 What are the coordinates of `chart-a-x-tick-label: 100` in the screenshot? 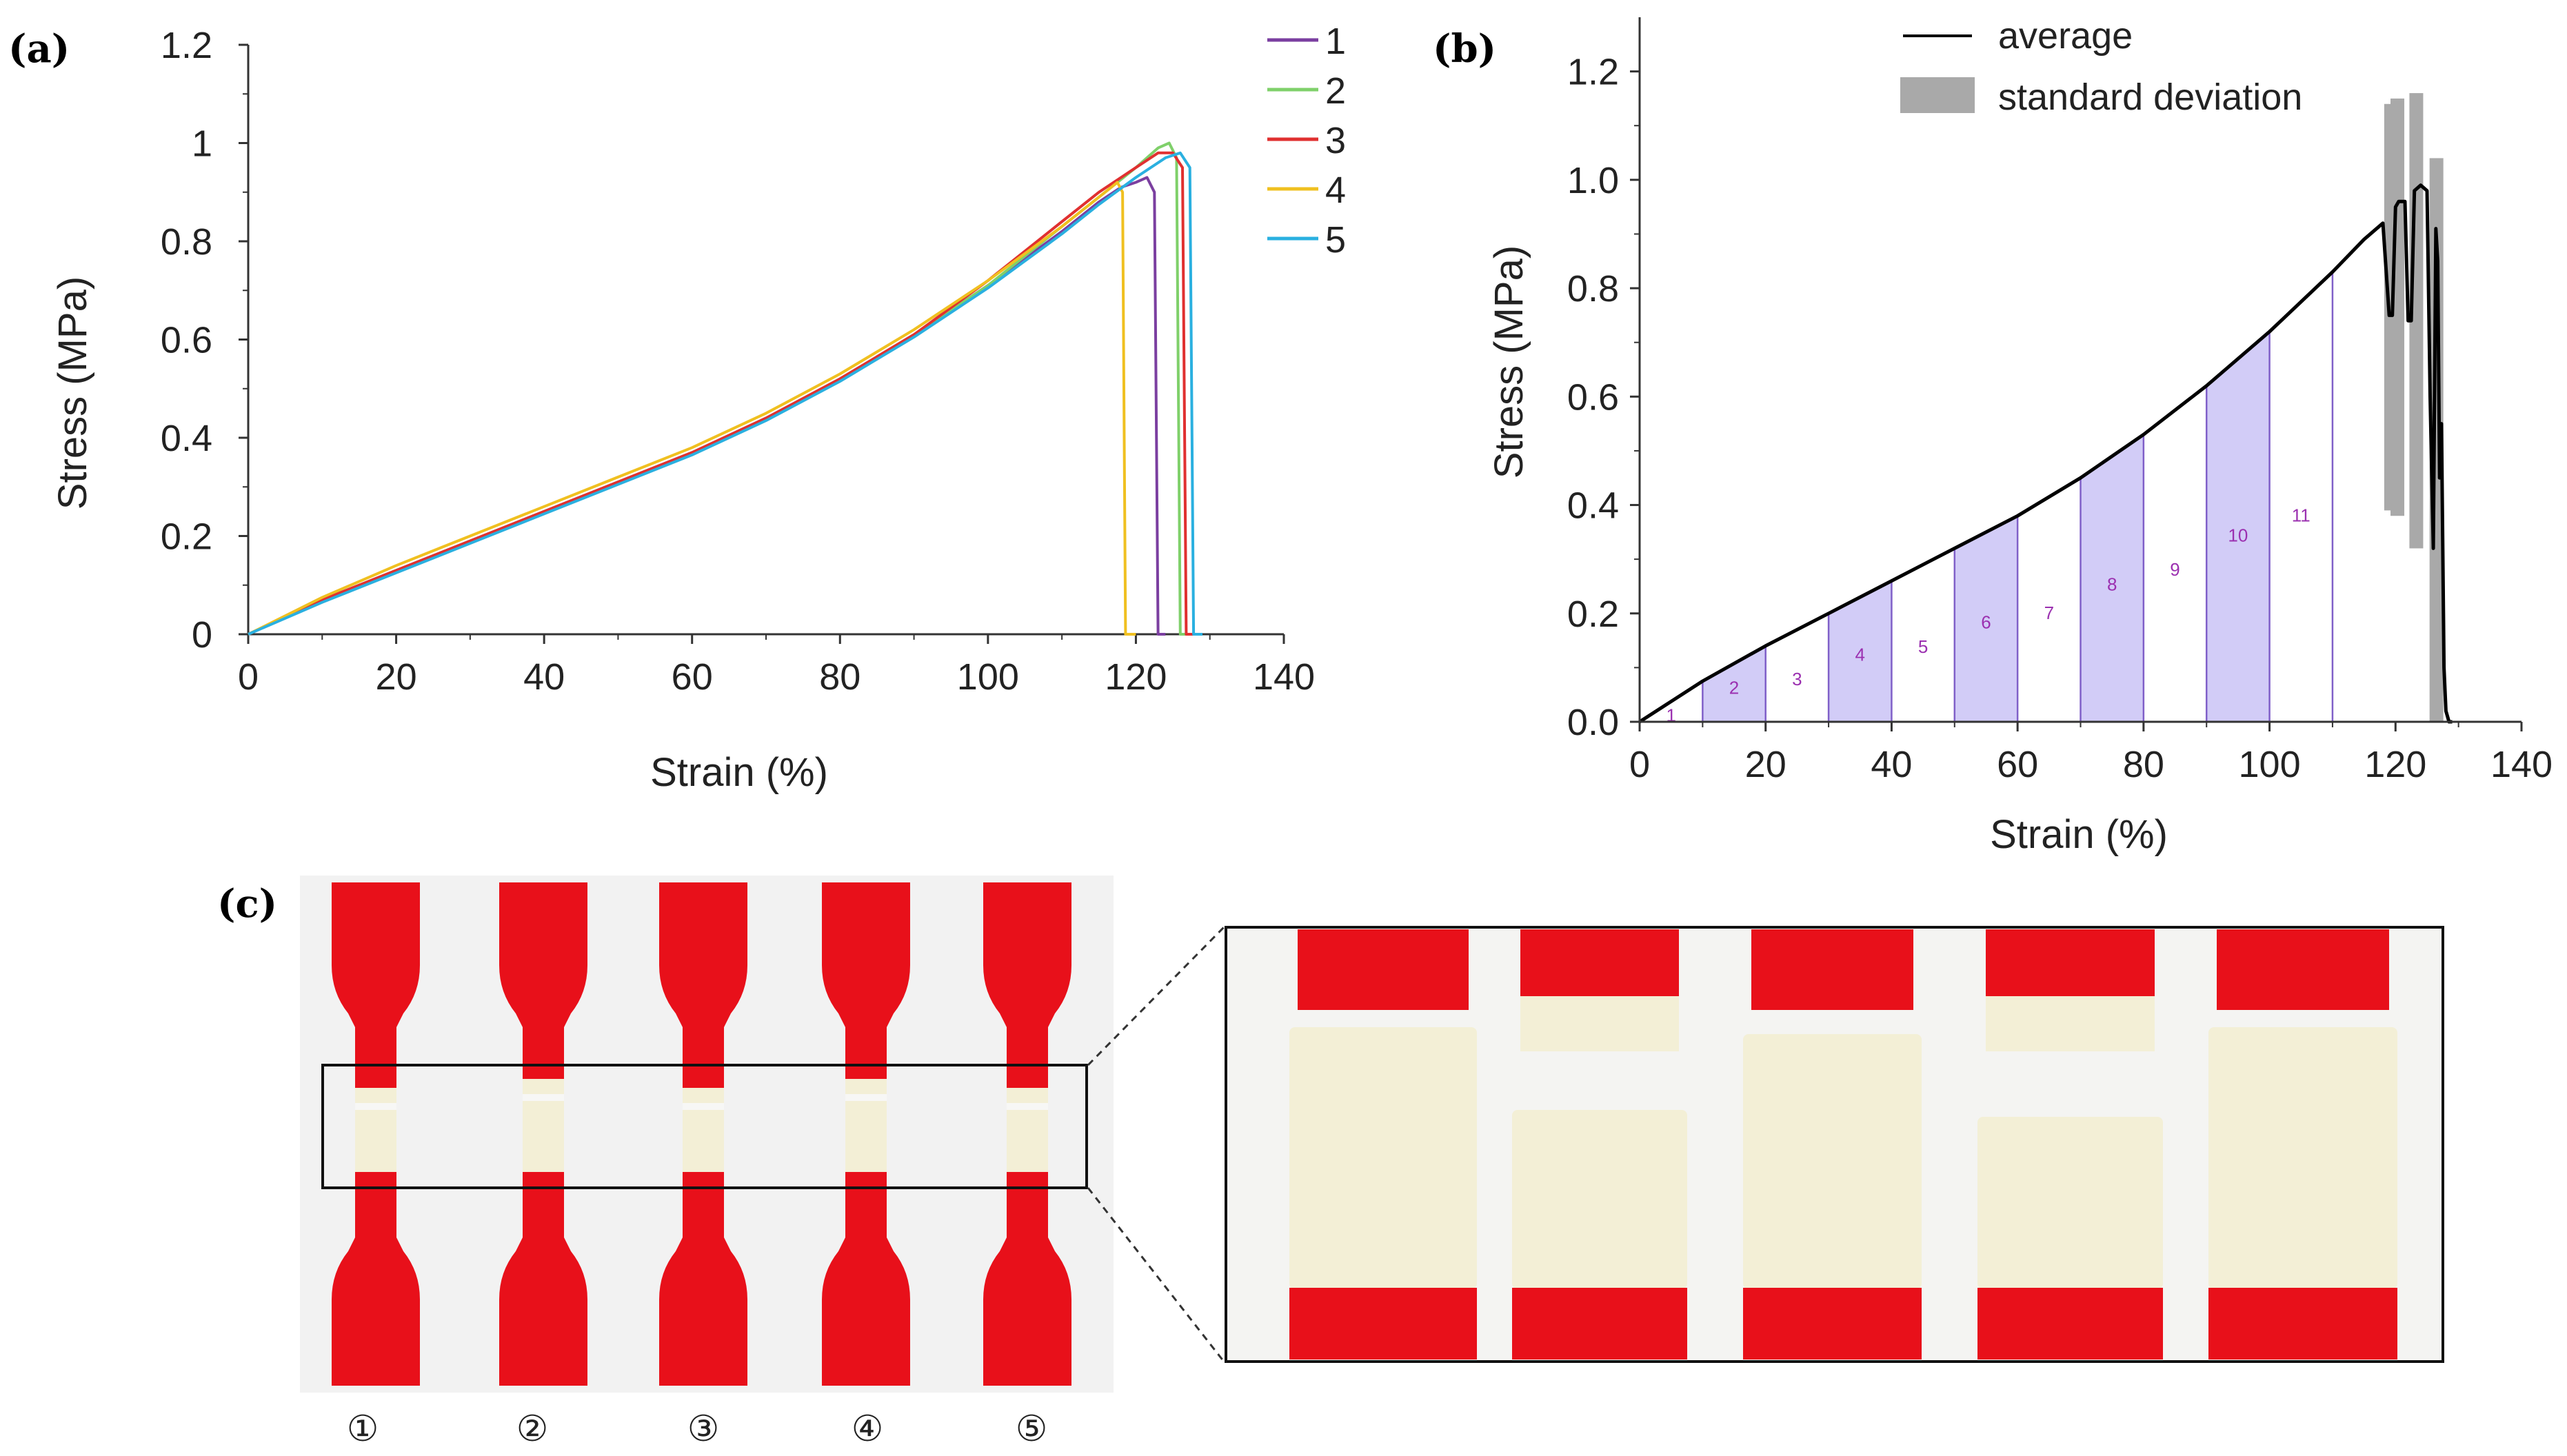 It's located at (988, 677).